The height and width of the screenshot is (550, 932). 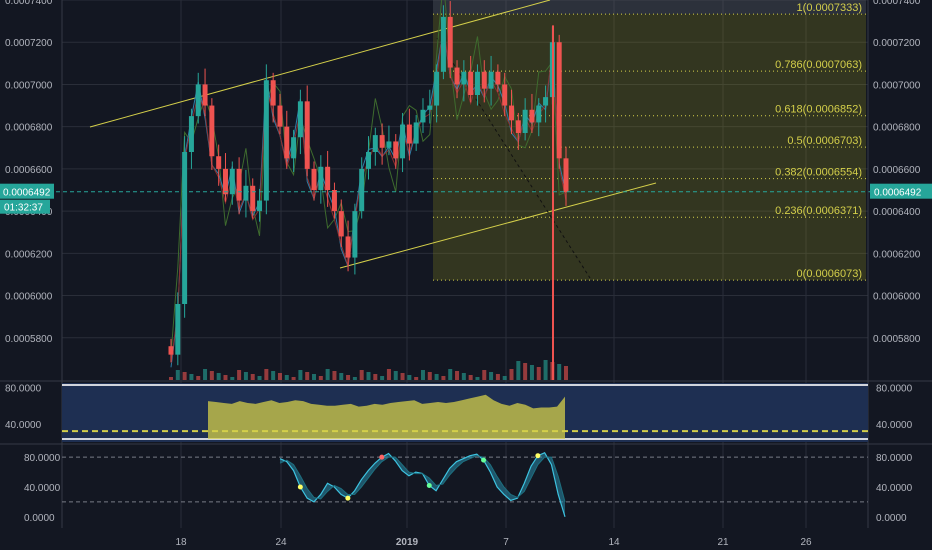 What do you see at coordinates (422, 484) in the screenshot?
I see `oscillator-fill` at bounding box center [422, 484].